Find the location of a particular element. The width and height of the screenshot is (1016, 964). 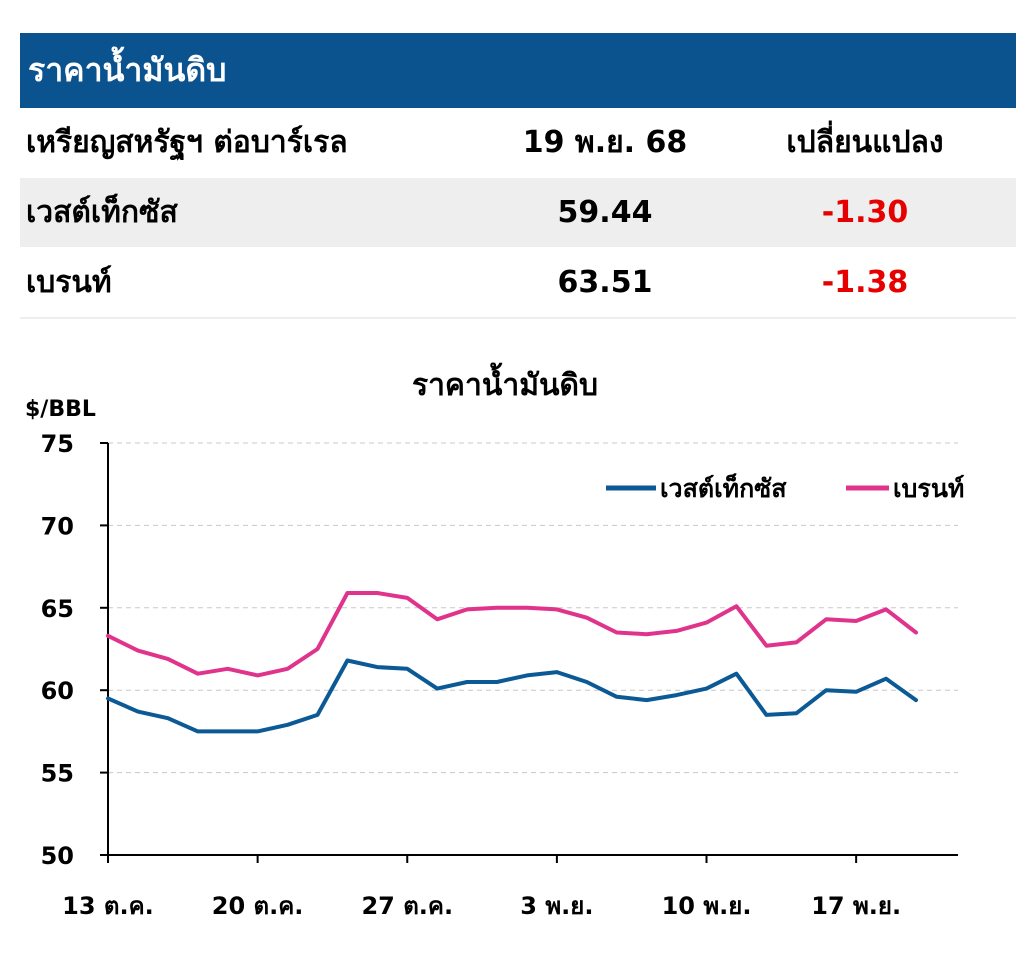

x-tick-label: 27 ต.ค. is located at coordinates (407, 906).